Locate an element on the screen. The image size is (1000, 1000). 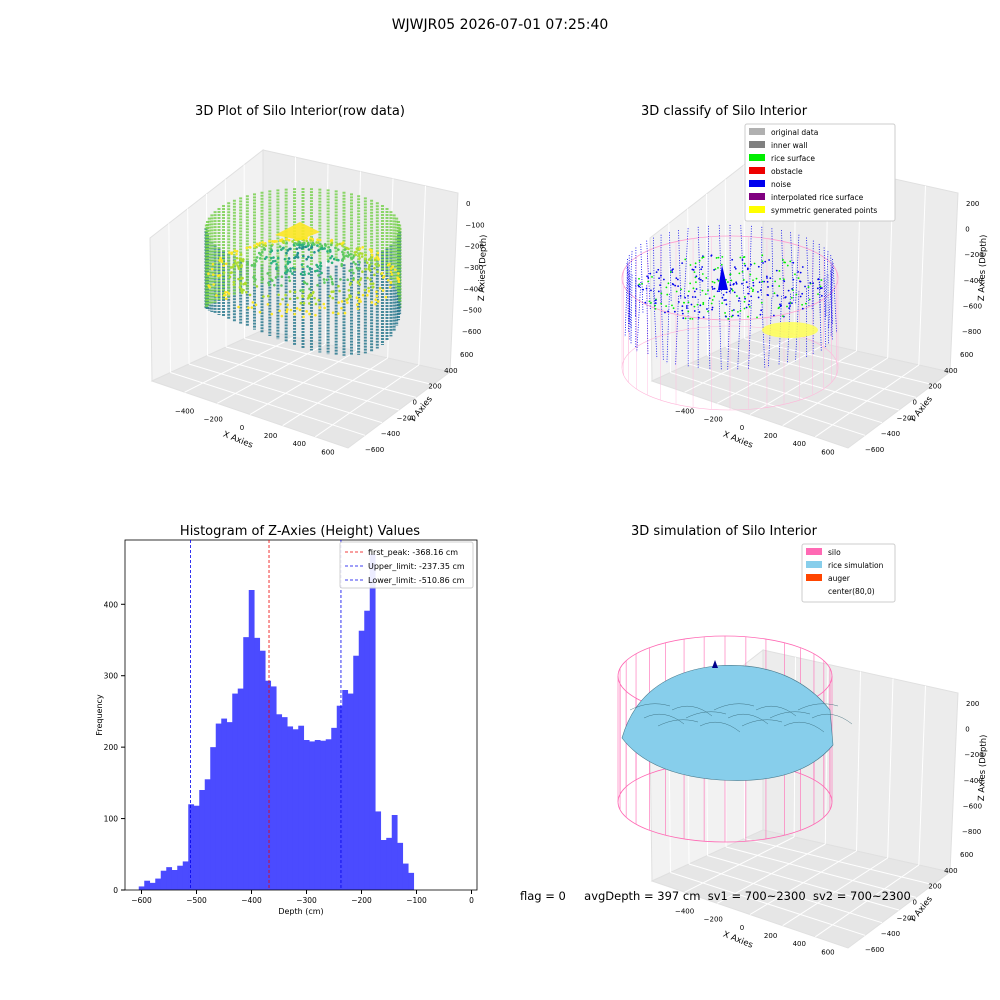
grid-line is located at coordinates (922, 775).